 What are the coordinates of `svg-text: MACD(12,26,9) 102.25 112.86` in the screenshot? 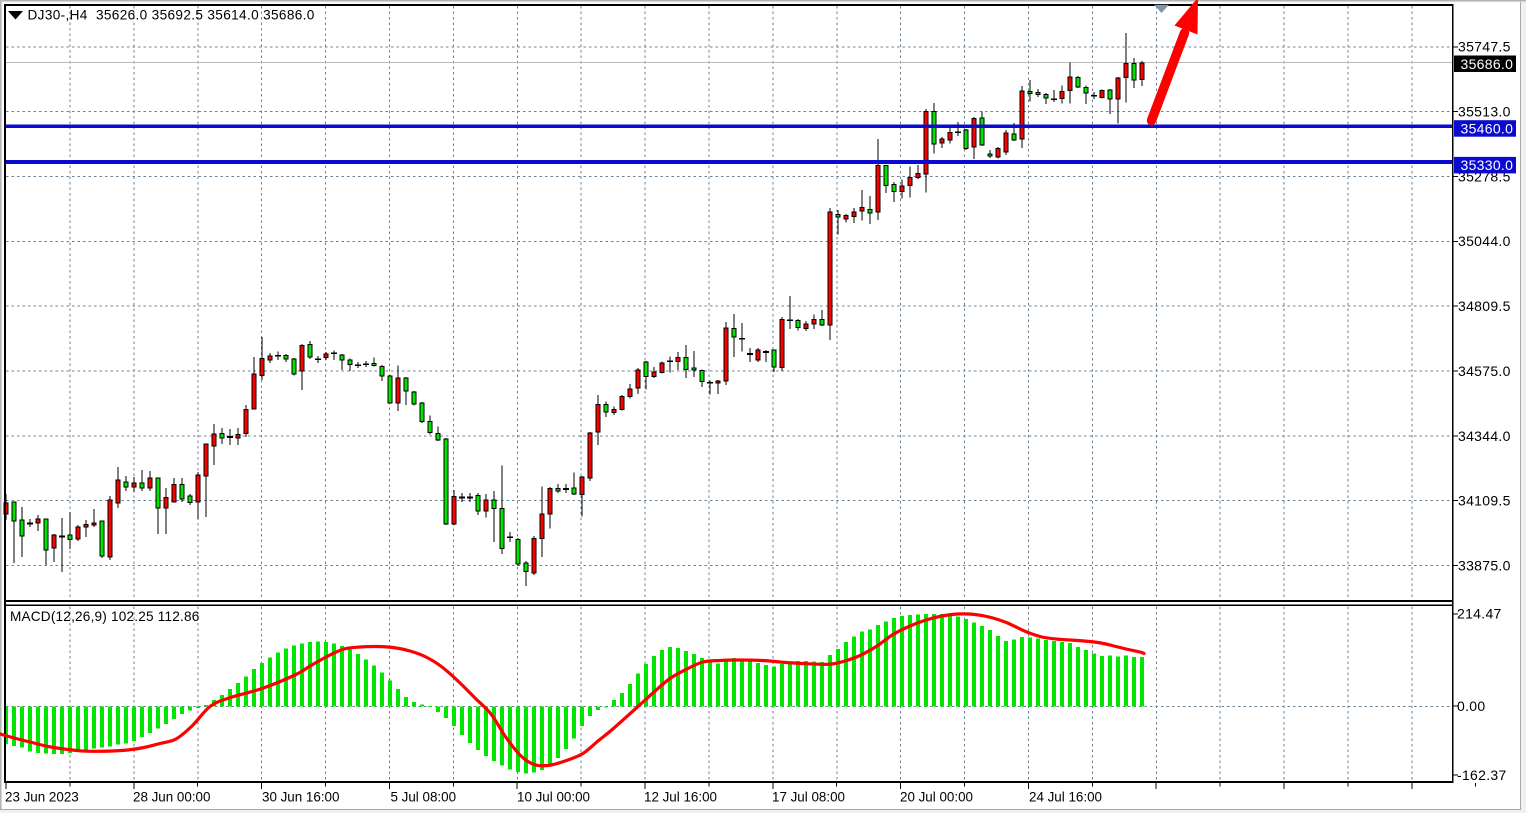 It's located at (105, 616).